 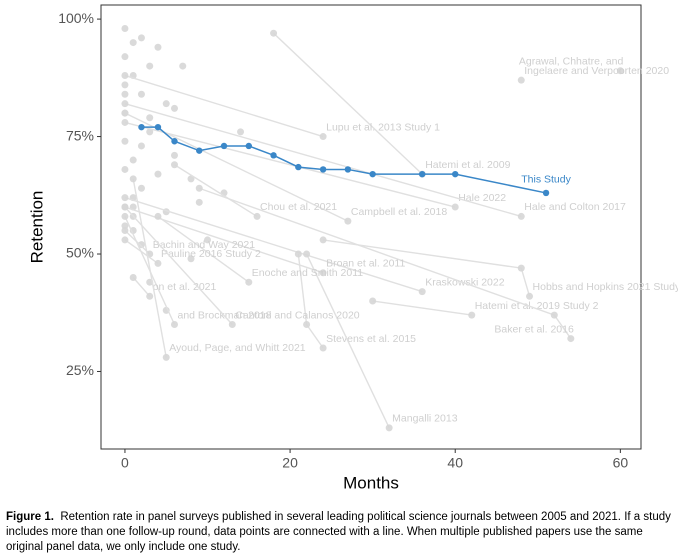 I want to click on series-label: Hobbs and Hopkins 2021 Study 2, so click(x=605, y=287).